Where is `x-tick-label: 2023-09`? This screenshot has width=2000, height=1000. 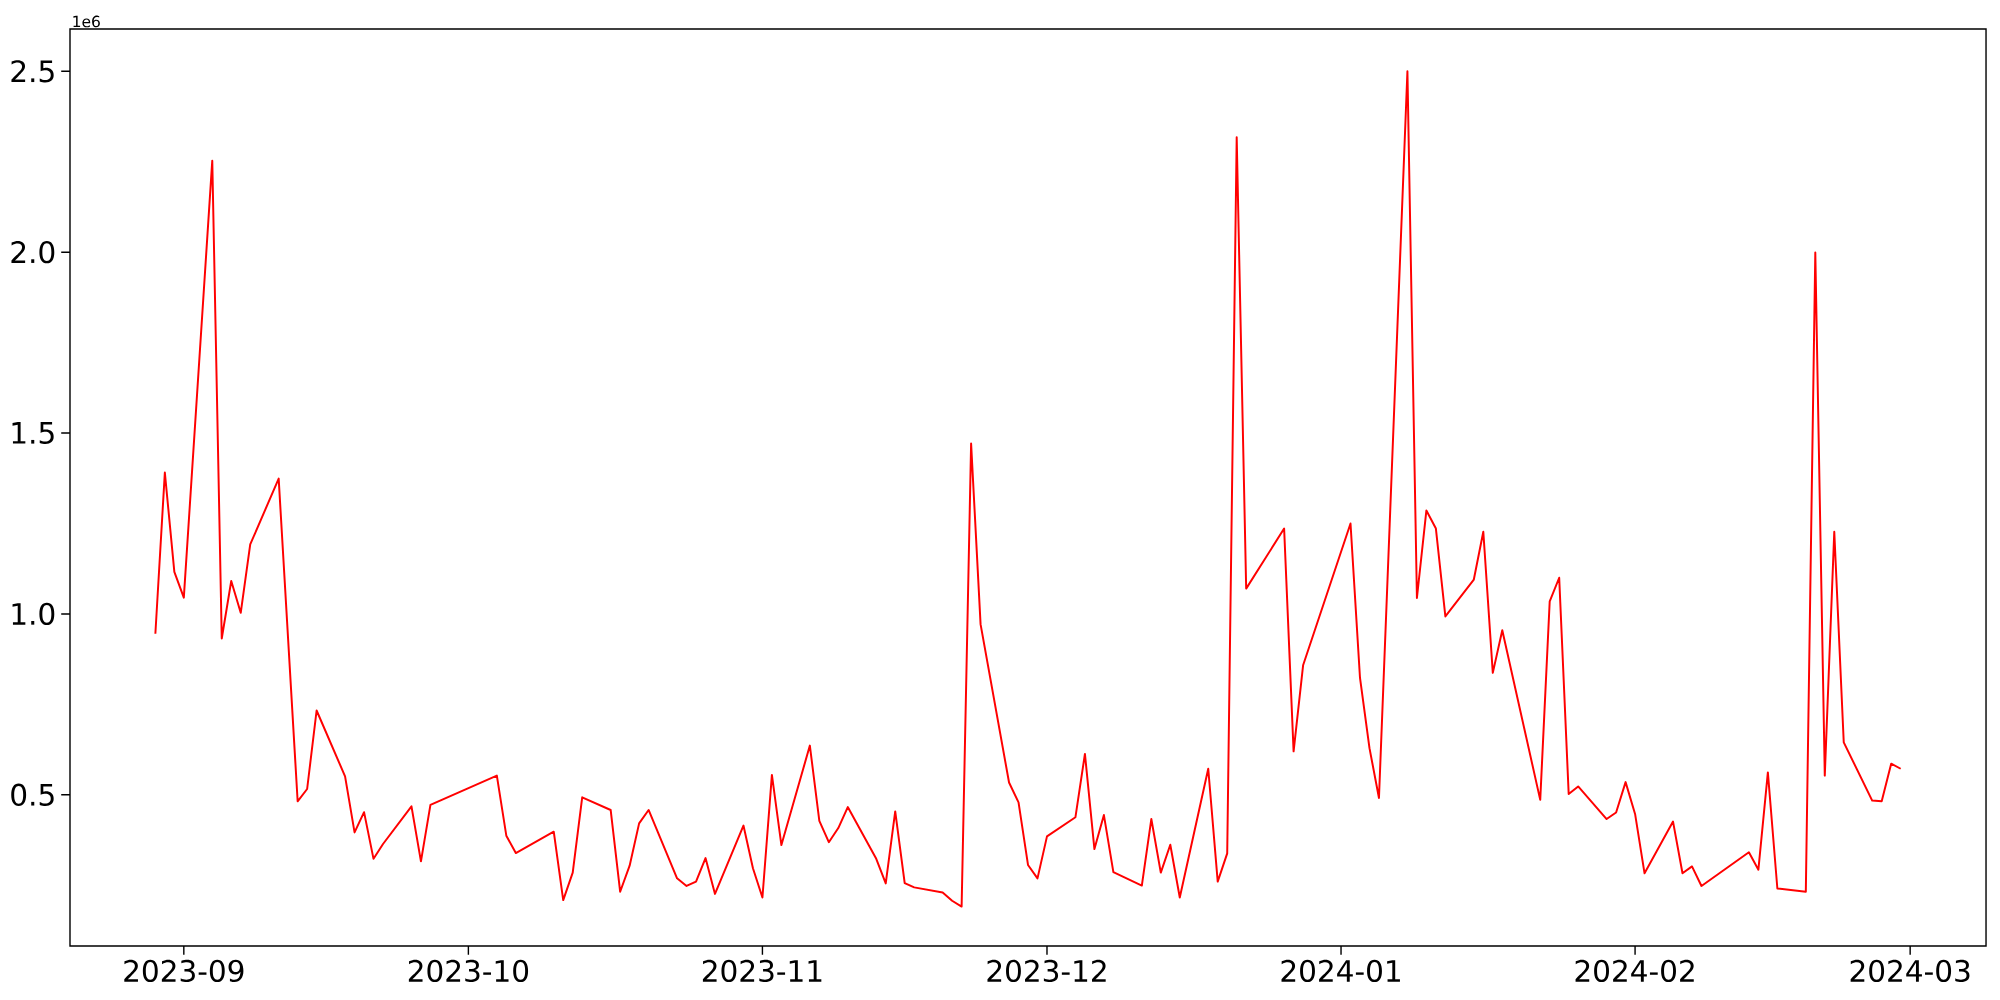 x-tick-label: 2023-09 is located at coordinates (184, 971).